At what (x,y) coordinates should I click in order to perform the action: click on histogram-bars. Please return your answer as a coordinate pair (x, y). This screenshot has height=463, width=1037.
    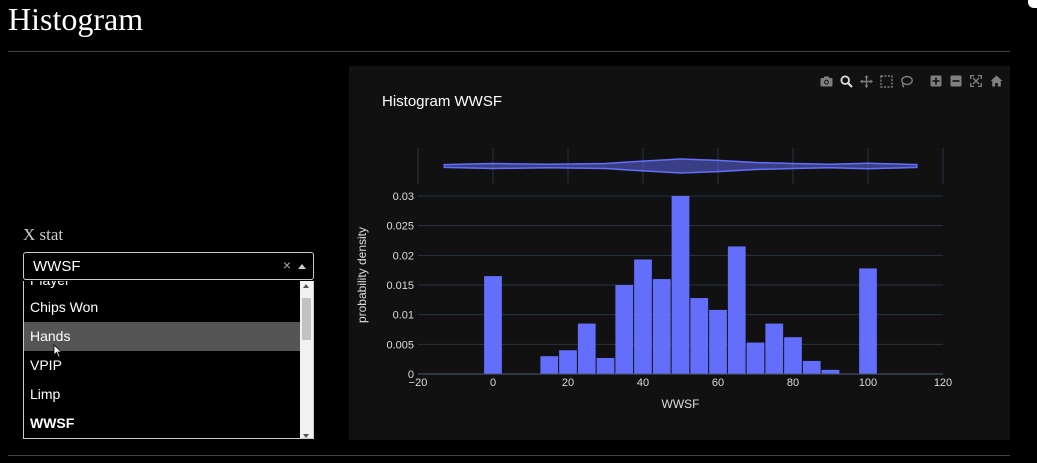
    Looking at the image, I should click on (680, 285).